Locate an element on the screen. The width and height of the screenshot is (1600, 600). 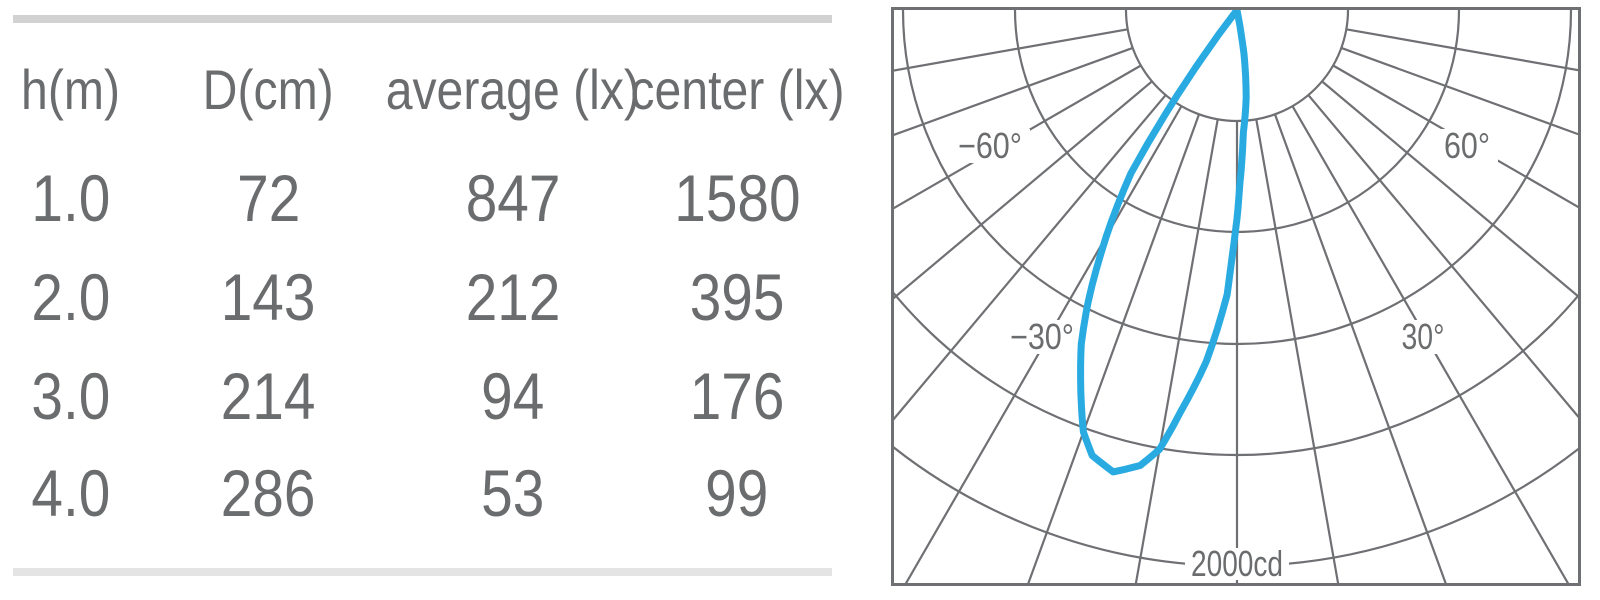
value-h: 1.0 is located at coordinates (71, 198).